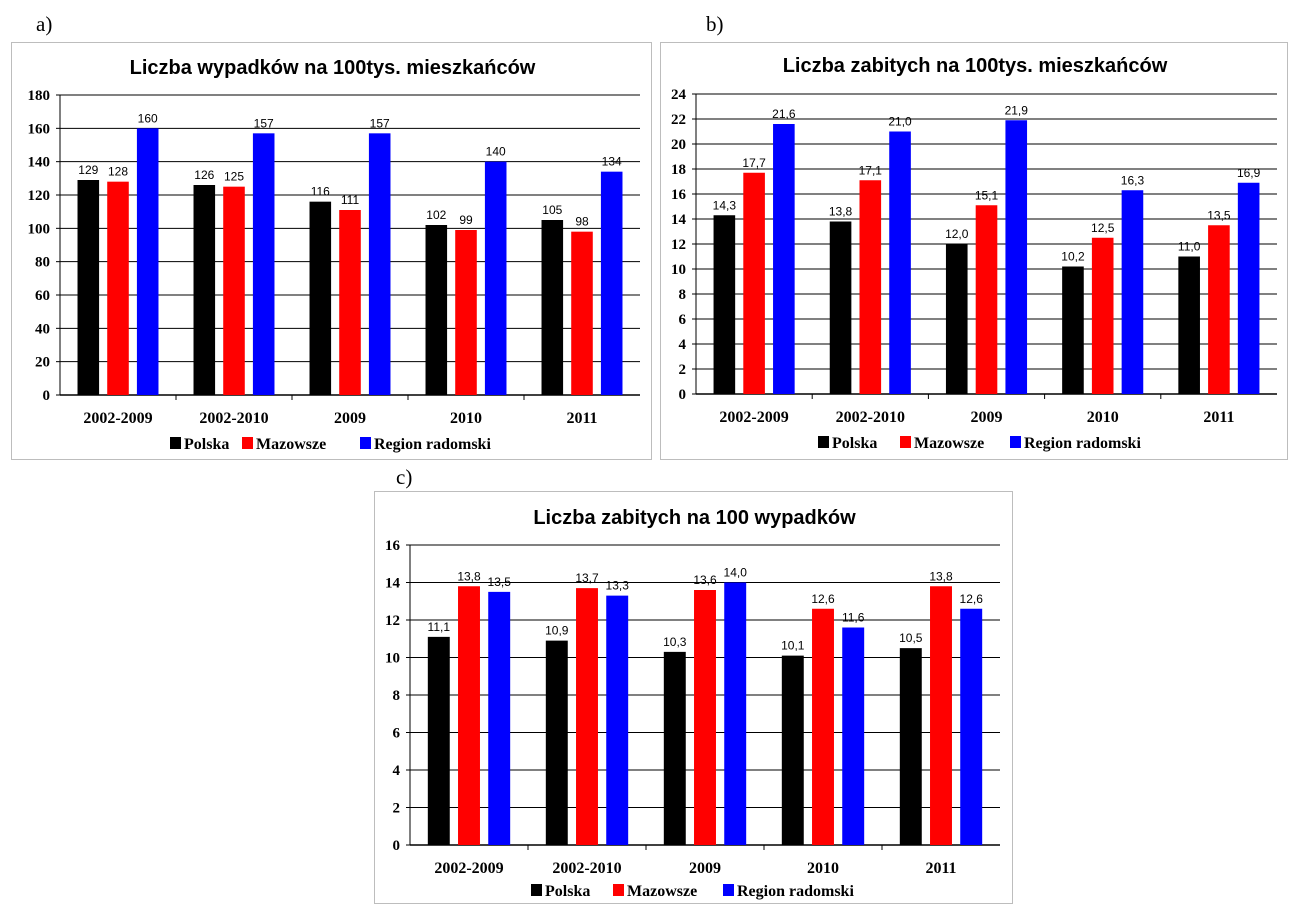 The image size is (1289, 905). Describe the element at coordinates (1133, 180) in the screenshot. I see `data-label: 16,3` at that location.